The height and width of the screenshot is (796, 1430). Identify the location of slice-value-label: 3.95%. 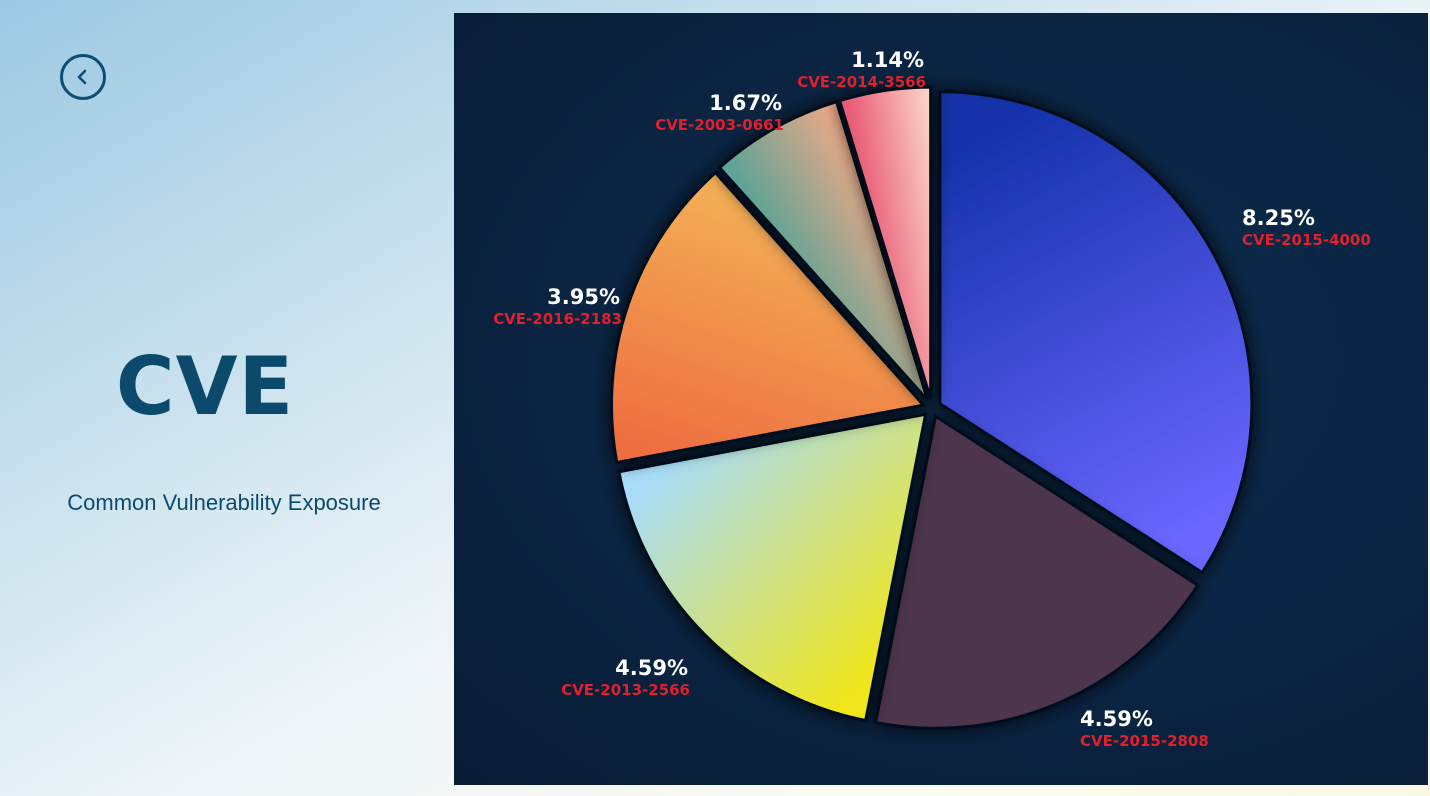
(583, 297).